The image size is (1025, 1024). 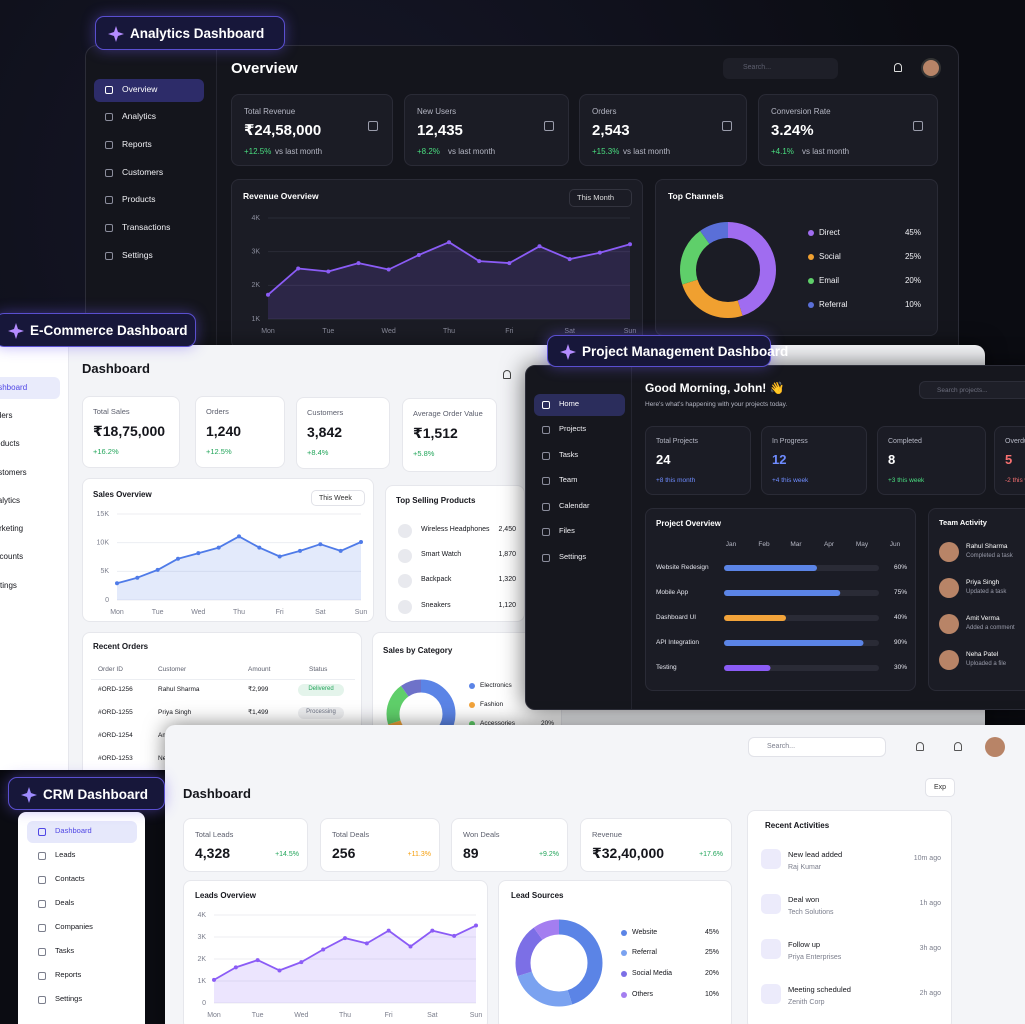 What do you see at coordinates (607, 834) in the screenshot?
I see `kpi-label: Revenue` at bounding box center [607, 834].